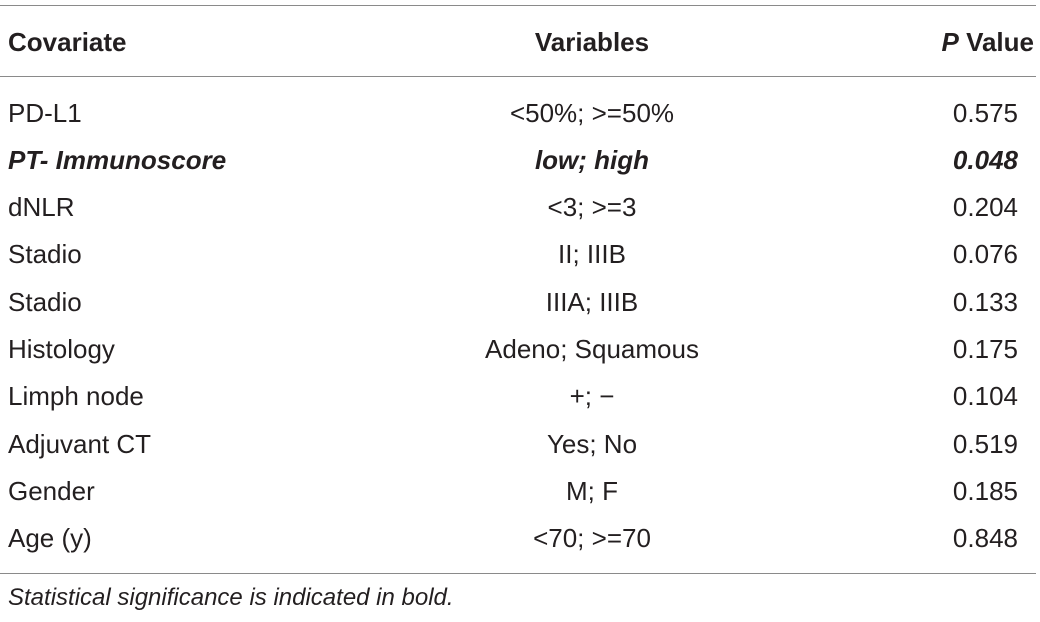 Image resolution: width=1040 pixels, height=622 pixels. I want to click on cell-p-value: 0.104, so click(985, 396).